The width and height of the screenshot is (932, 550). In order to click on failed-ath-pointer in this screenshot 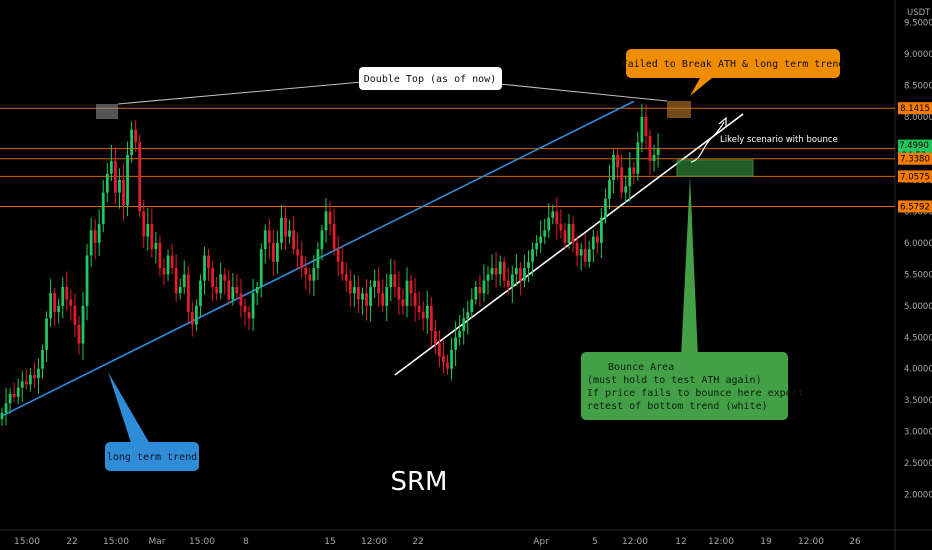, I will do `click(701, 87)`.